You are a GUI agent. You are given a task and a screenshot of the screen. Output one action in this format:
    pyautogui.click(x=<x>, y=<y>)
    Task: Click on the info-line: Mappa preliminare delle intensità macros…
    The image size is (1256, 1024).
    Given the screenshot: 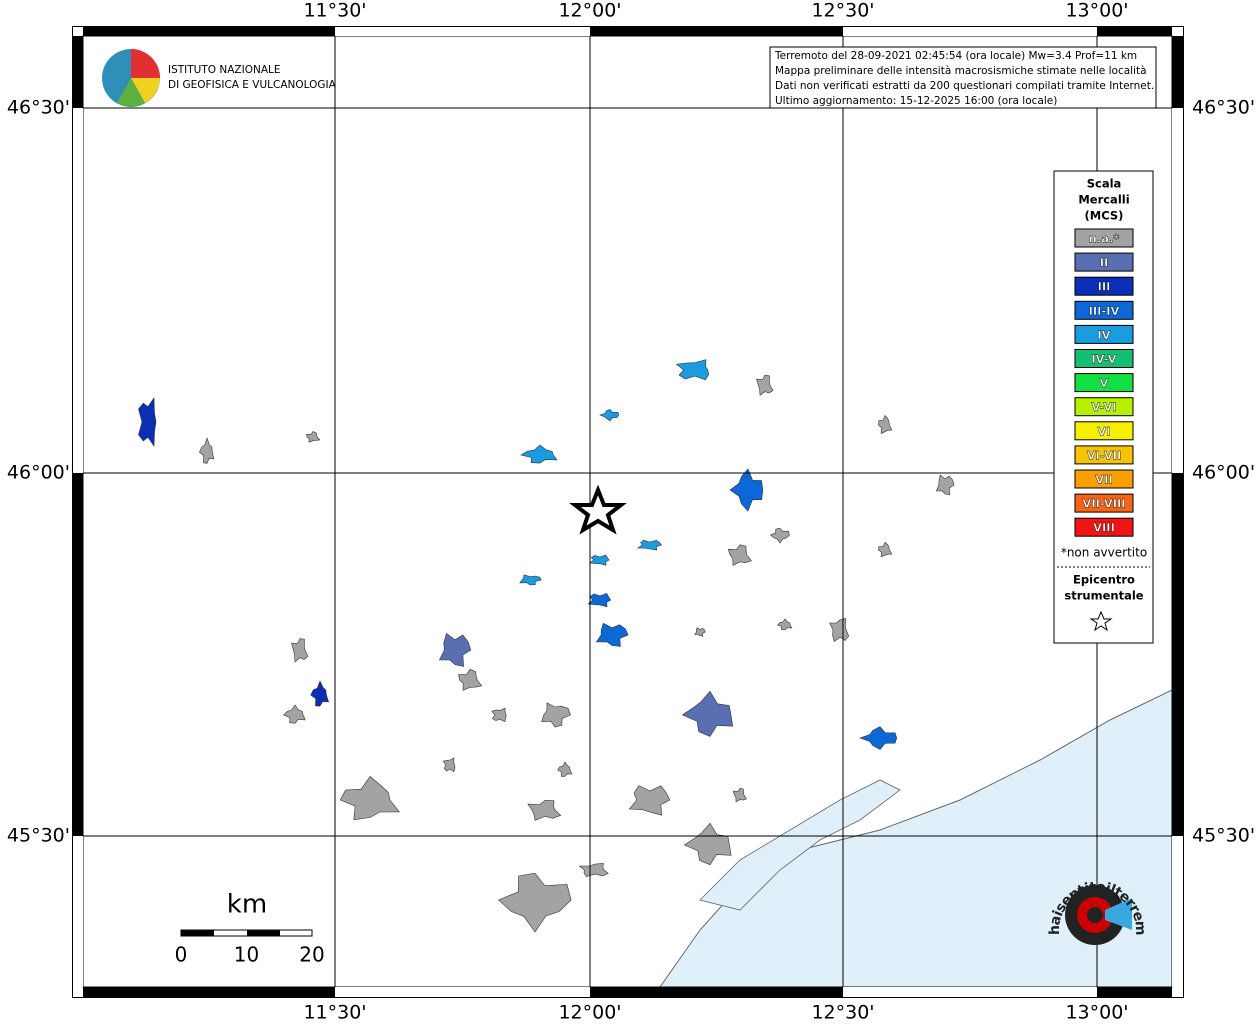 What is the action you would take?
    pyautogui.click(x=961, y=71)
    